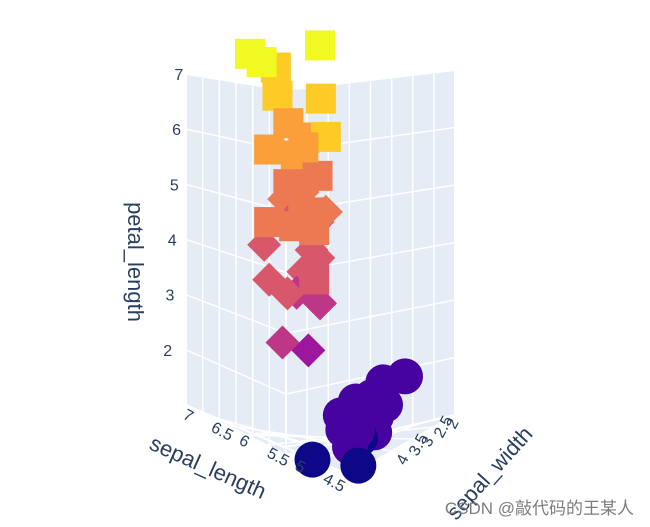  What do you see at coordinates (208, 467) in the screenshot?
I see `x-axis-title: sepal_length` at bounding box center [208, 467].